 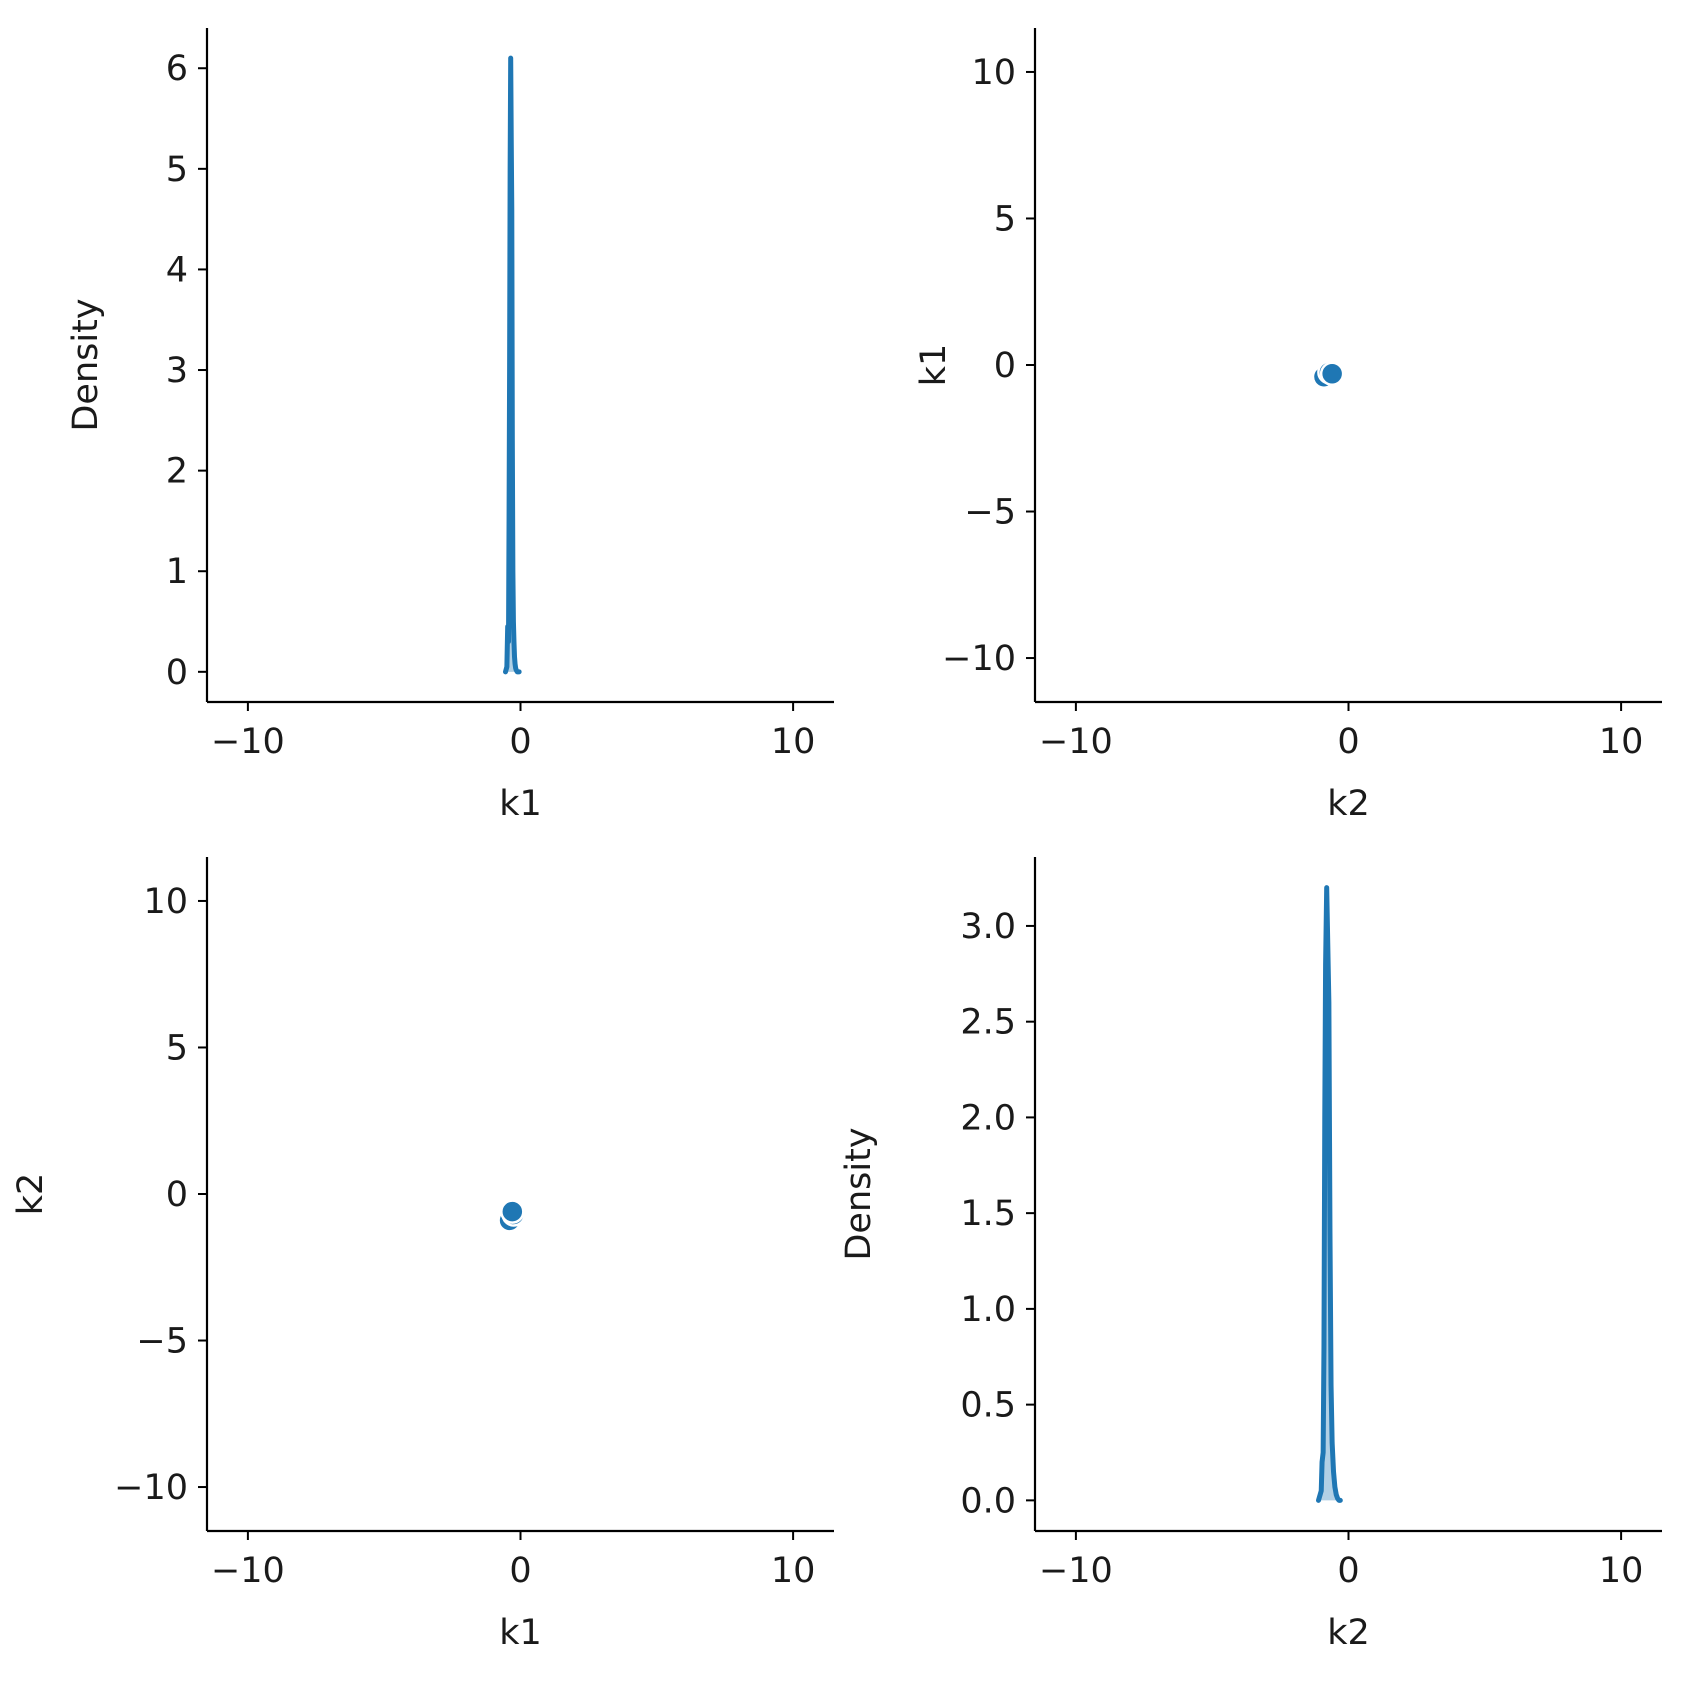 What do you see at coordinates (177, 270) in the screenshot?
I see `y-tick-label: 4` at bounding box center [177, 270].